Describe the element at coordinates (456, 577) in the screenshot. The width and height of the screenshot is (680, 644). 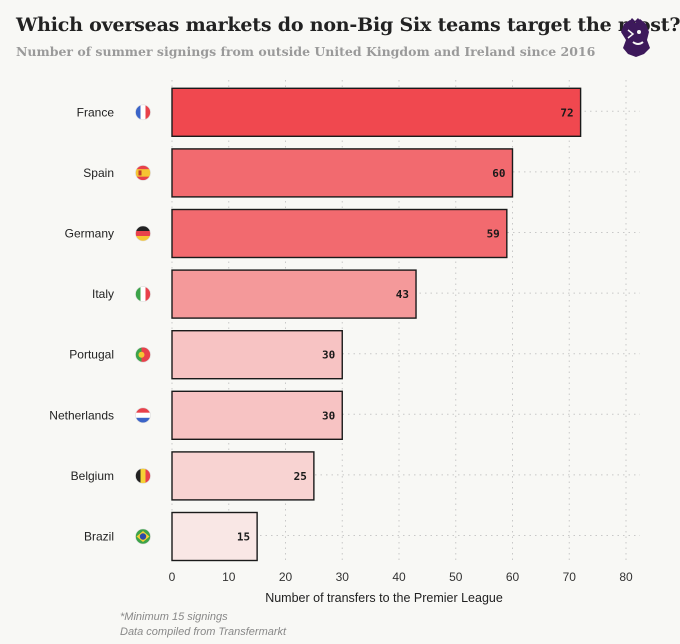
I see `x-tick-label: 50` at that location.